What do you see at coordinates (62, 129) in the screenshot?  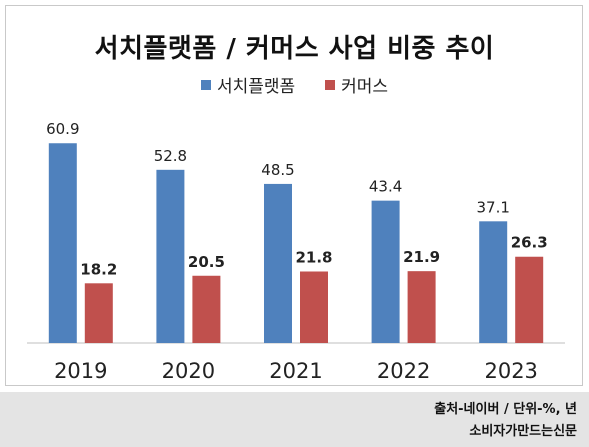 I see `data-label-search-2019: 60.9` at bounding box center [62, 129].